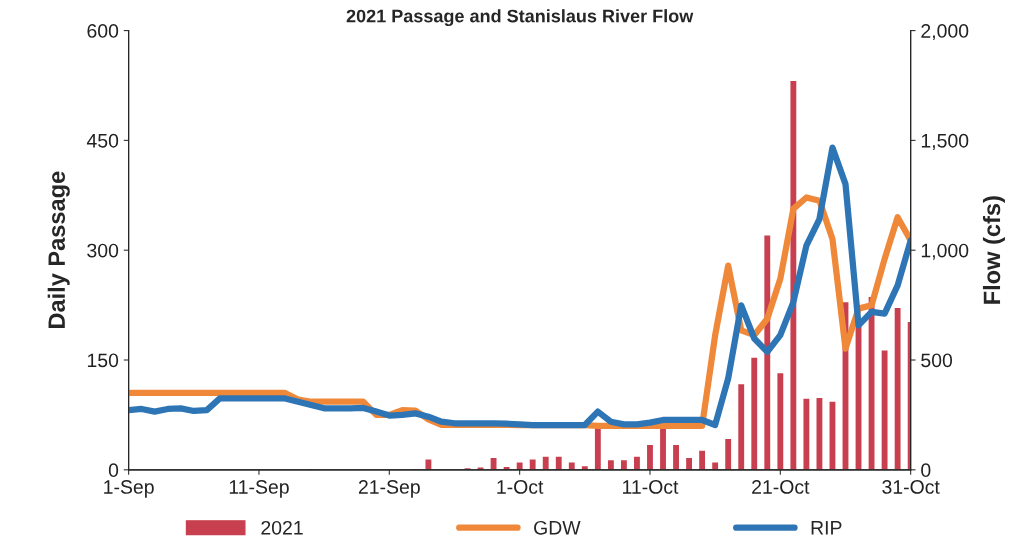 The image size is (1029, 556). I want to click on y2-tick-label: 1,500, so click(945, 141).